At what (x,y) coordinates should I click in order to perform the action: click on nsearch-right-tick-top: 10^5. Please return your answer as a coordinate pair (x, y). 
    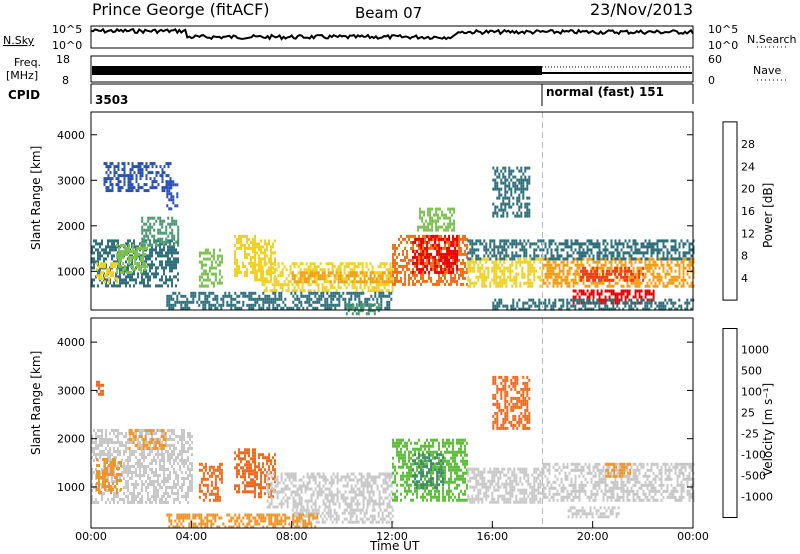
    Looking at the image, I should click on (723, 29).